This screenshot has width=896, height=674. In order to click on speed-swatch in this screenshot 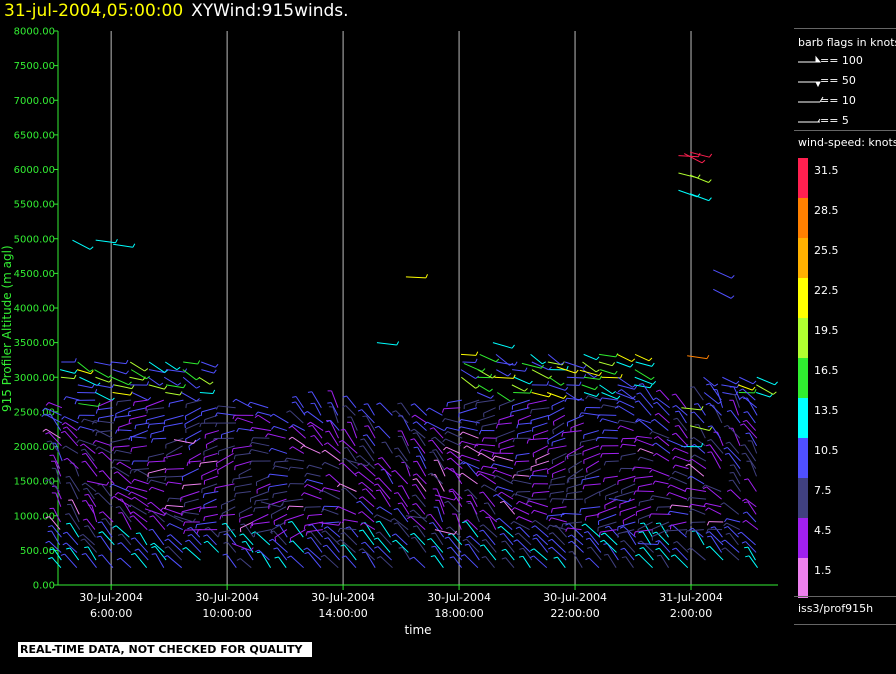, I will do `click(803, 378)`.